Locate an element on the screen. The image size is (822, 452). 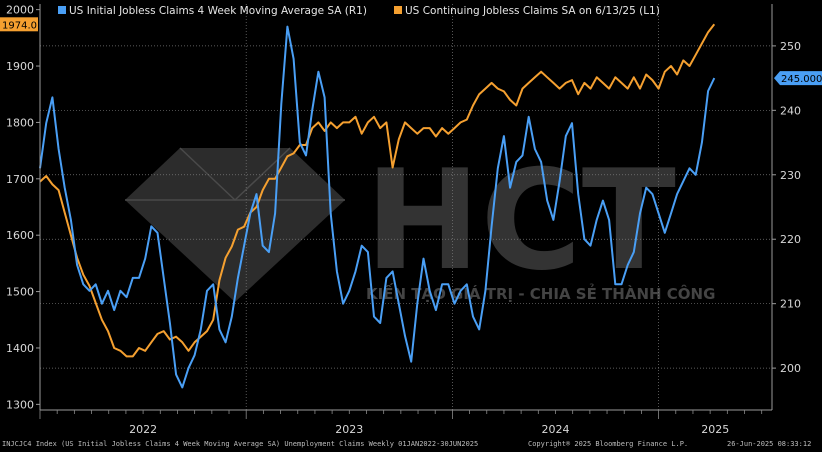
right-tick-label: 230 is located at coordinates (790, 175).